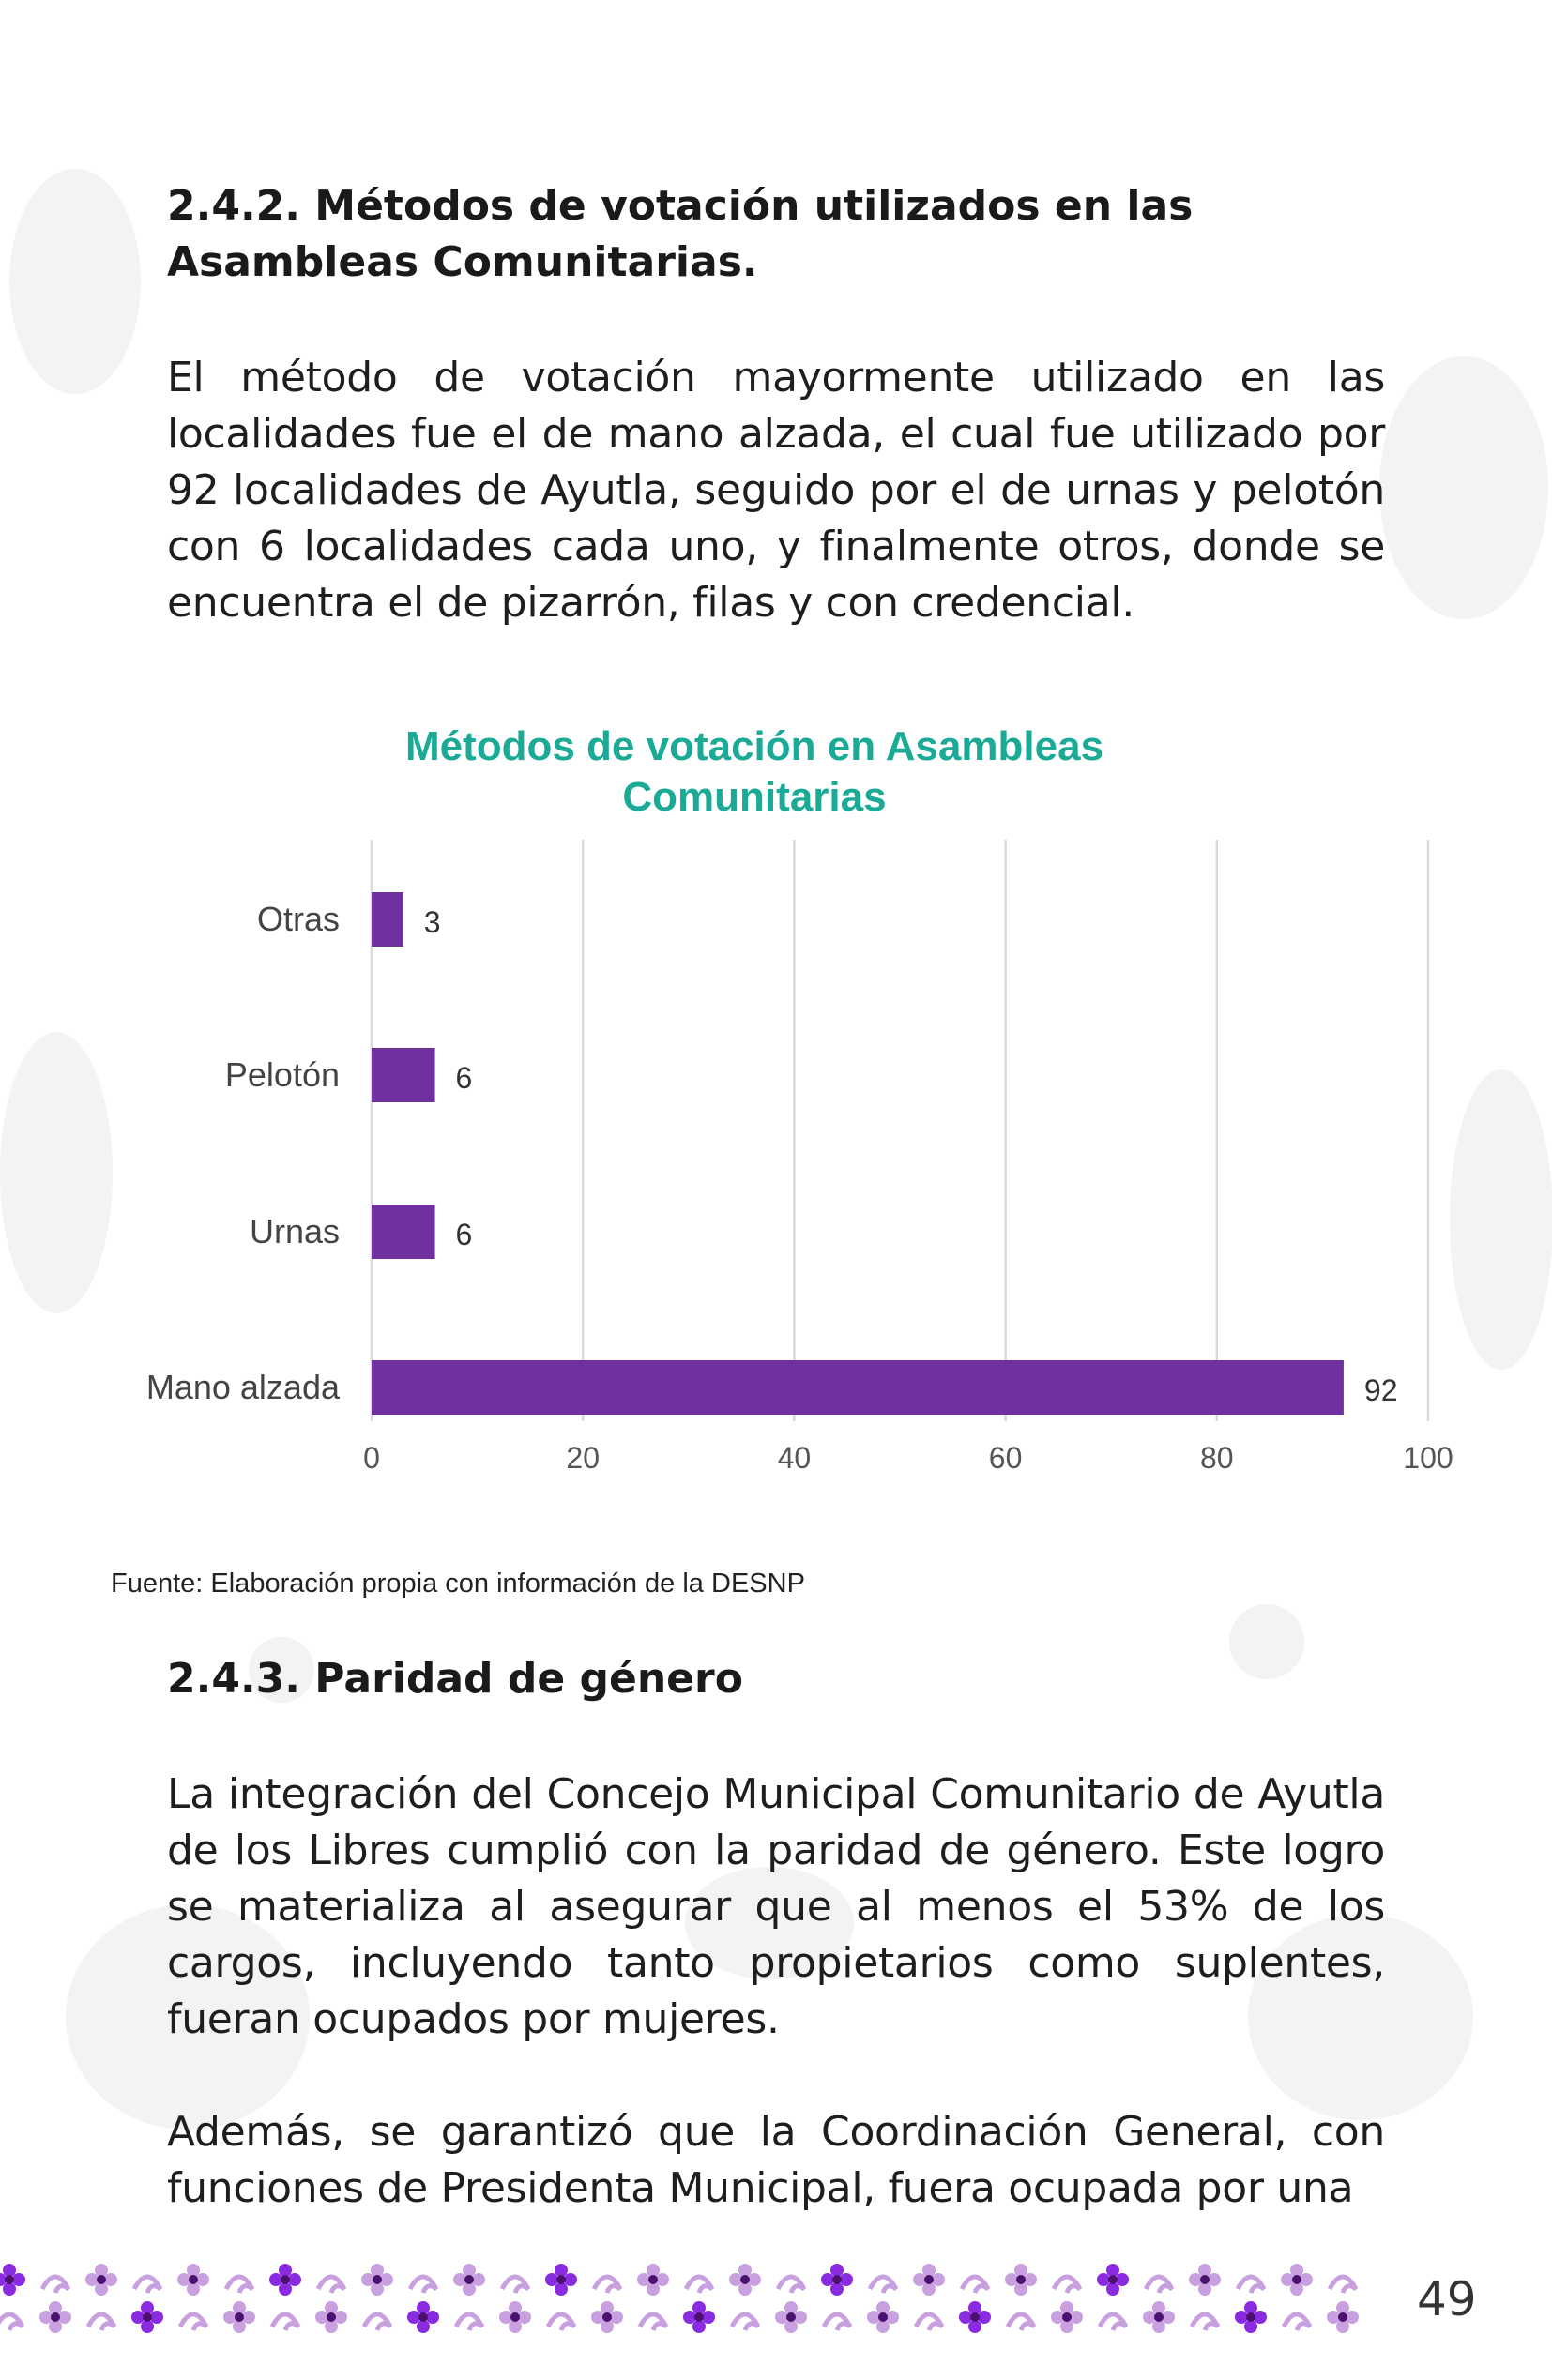 The height and width of the screenshot is (2380, 1552). What do you see at coordinates (1381, 1390) in the screenshot?
I see `data-label: 92` at bounding box center [1381, 1390].